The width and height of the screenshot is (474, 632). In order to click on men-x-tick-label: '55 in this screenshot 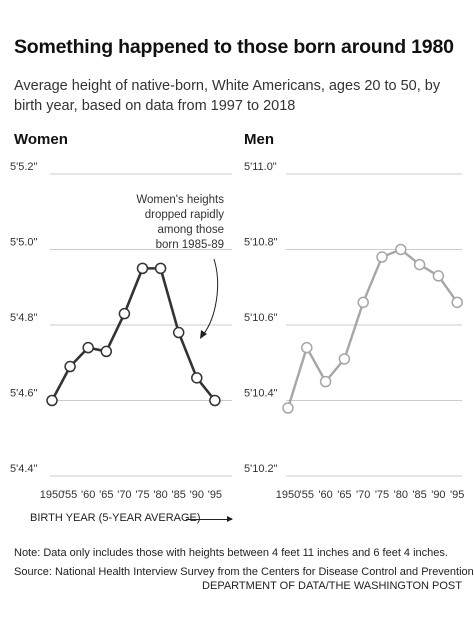, I will do `click(307, 495)`.